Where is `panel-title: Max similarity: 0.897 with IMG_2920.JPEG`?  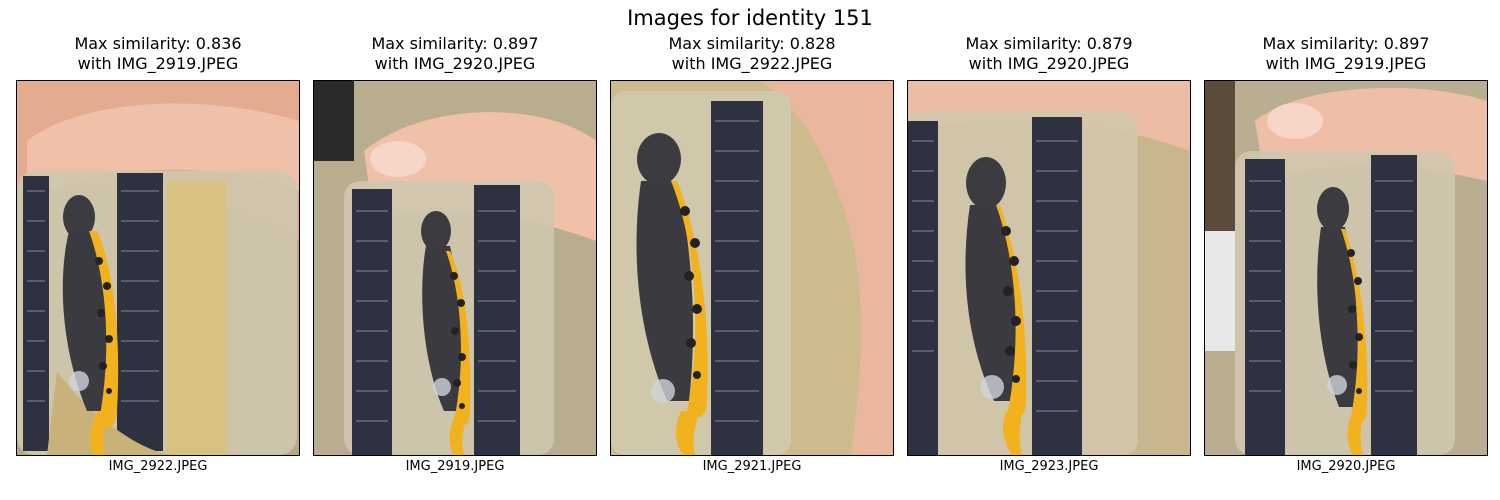
panel-title: Max similarity: 0.897 with IMG_2920.JPEG is located at coordinates (455, 54).